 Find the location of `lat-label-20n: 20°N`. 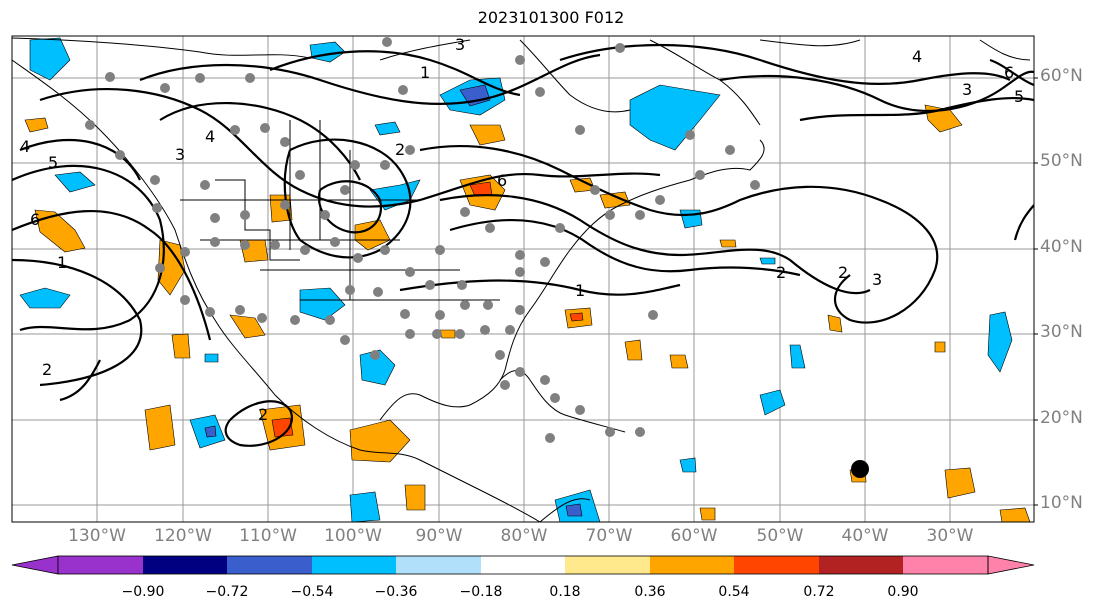

lat-label-20n: 20°N is located at coordinates (1061, 418).